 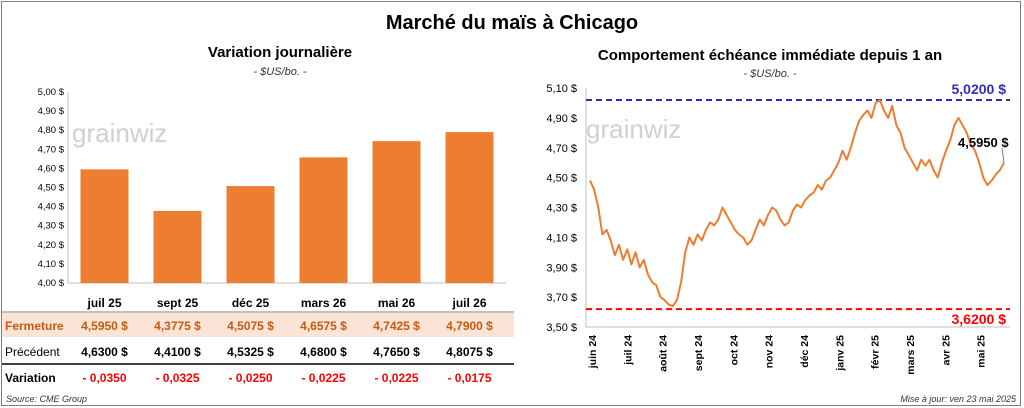 What do you see at coordinates (958, 399) in the screenshot?
I see `update-note: Mise à jour: ven 23 mai 2025` at bounding box center [958, 399].